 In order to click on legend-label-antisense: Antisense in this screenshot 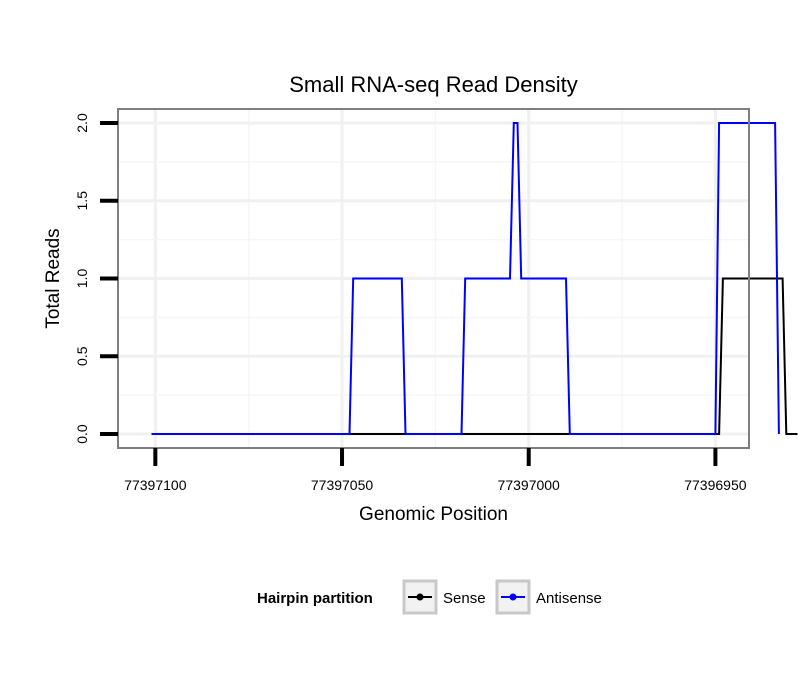, I will do `click(569, 598)`.